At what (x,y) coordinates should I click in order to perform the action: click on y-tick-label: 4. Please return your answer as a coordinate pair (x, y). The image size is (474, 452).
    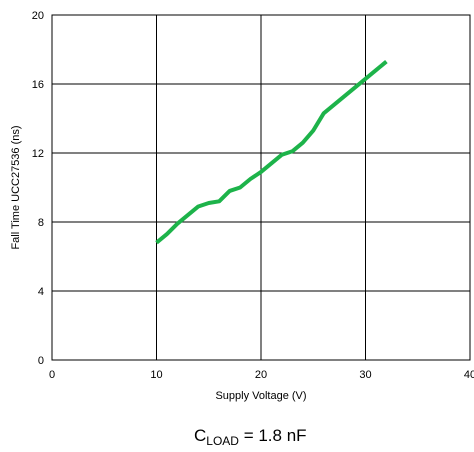
    Looking at the image, I should click on (41, 292).